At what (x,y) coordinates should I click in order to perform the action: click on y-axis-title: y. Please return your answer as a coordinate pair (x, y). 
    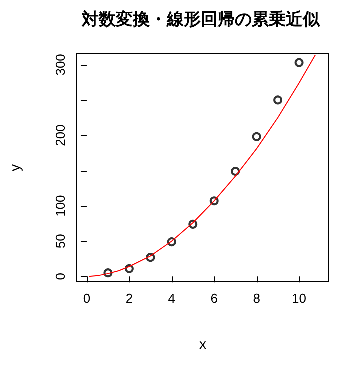
    Looking at the image, I should click on (15, 168).